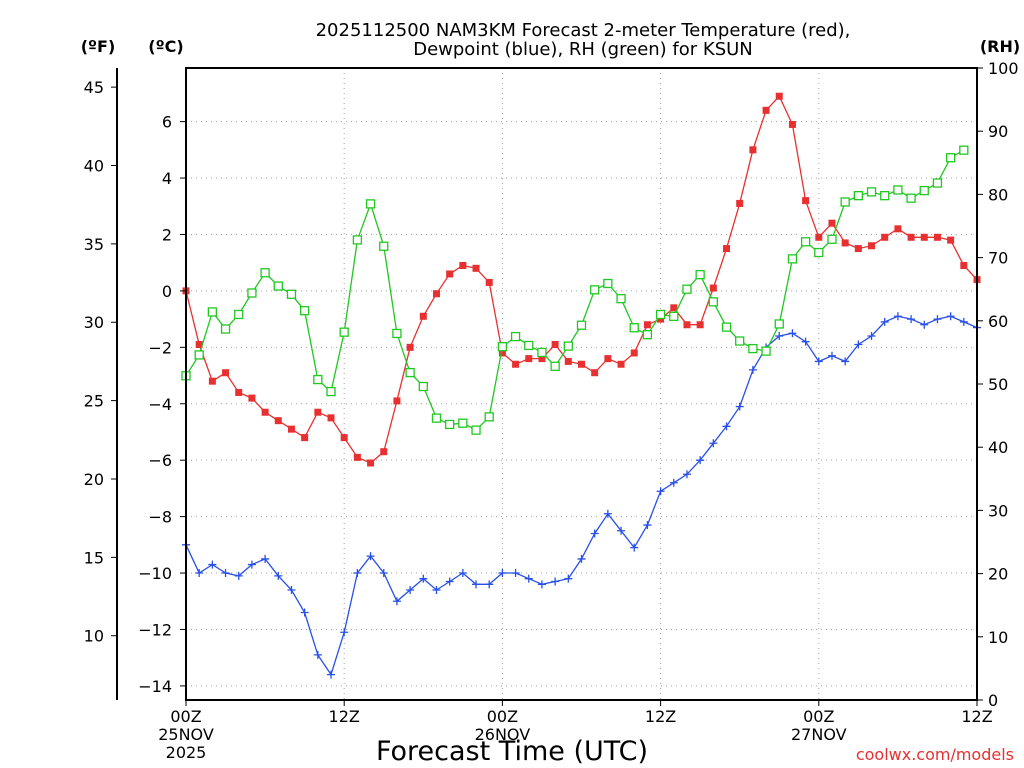 The image size is (1024, 768). I want to click on fahrenheit-tick-label: 15, so click(94, 557).